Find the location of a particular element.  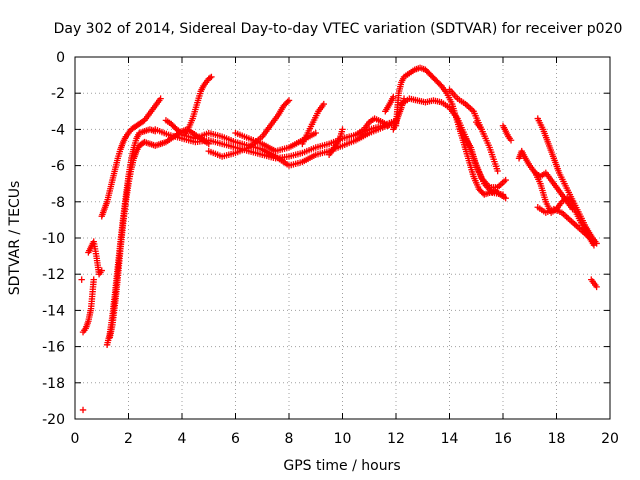

x-axis-label: GPS time / hours is located at coordinates (341, 466).